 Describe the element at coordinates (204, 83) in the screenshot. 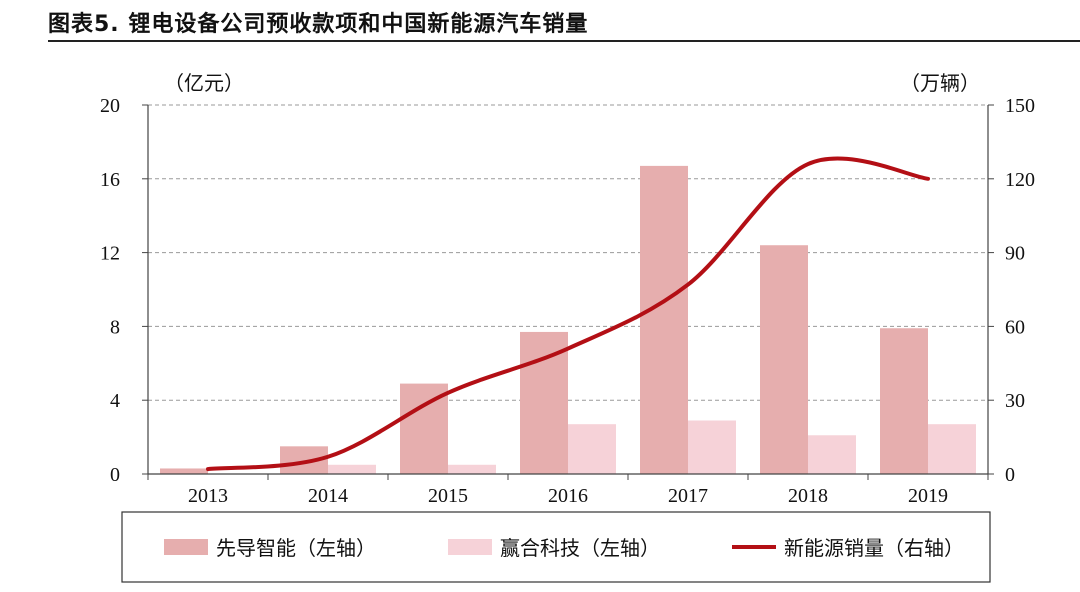

I see `left-axis-unit: （亿元）` at that location.